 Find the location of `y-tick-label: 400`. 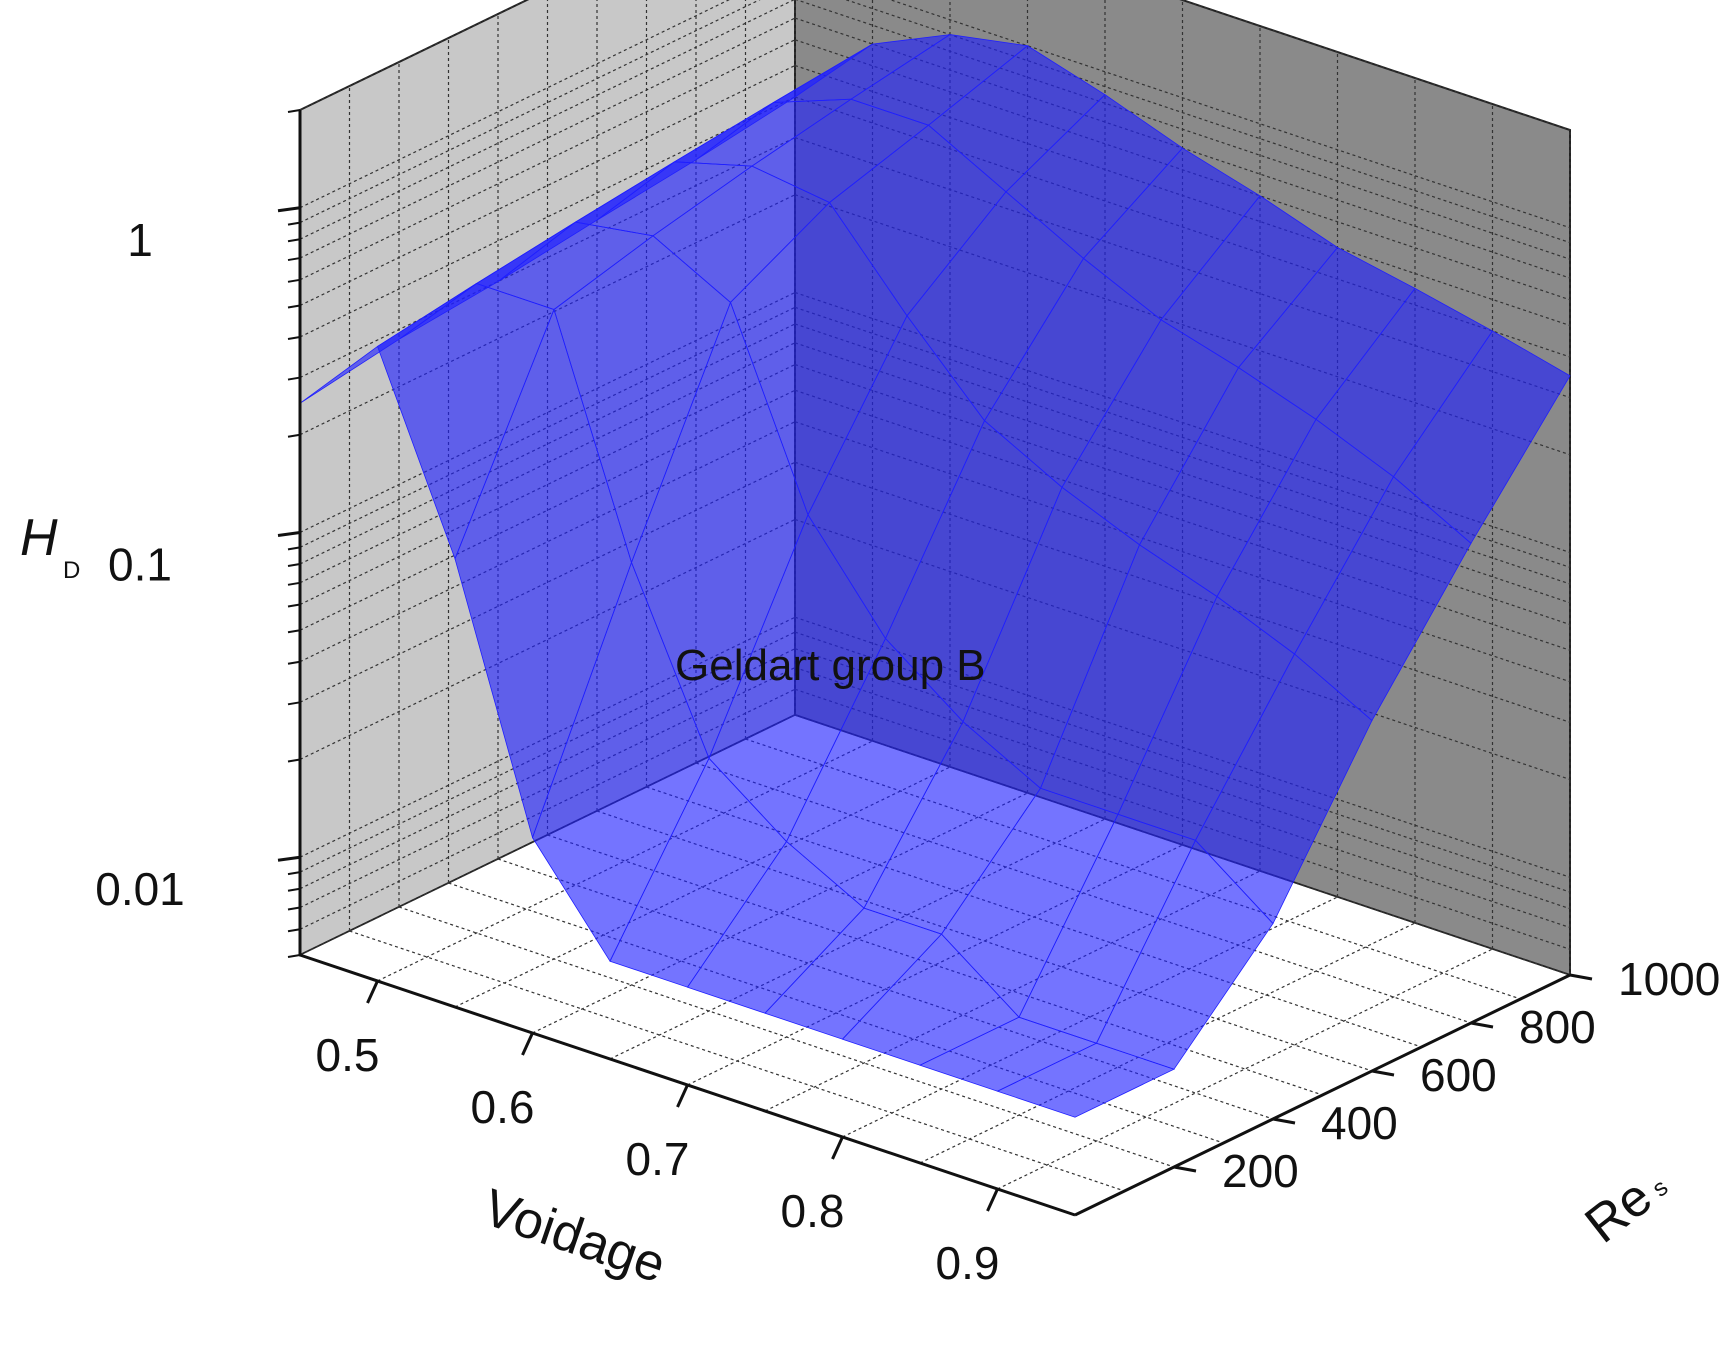

y-tick-label: 400 is located at coordinates (1359, 1123).